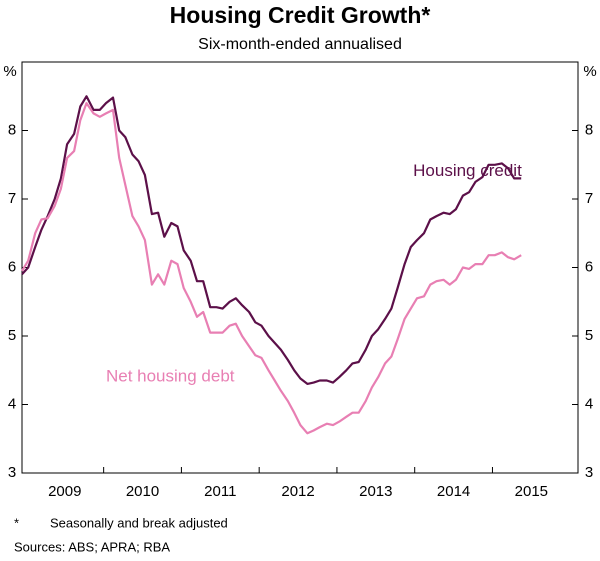 This screenshot has height=561, width=600. Describe the element at coordinates (92, 546) in the screenshot. I see `sources: Sources: ABS; APRA; RBA` at that location.